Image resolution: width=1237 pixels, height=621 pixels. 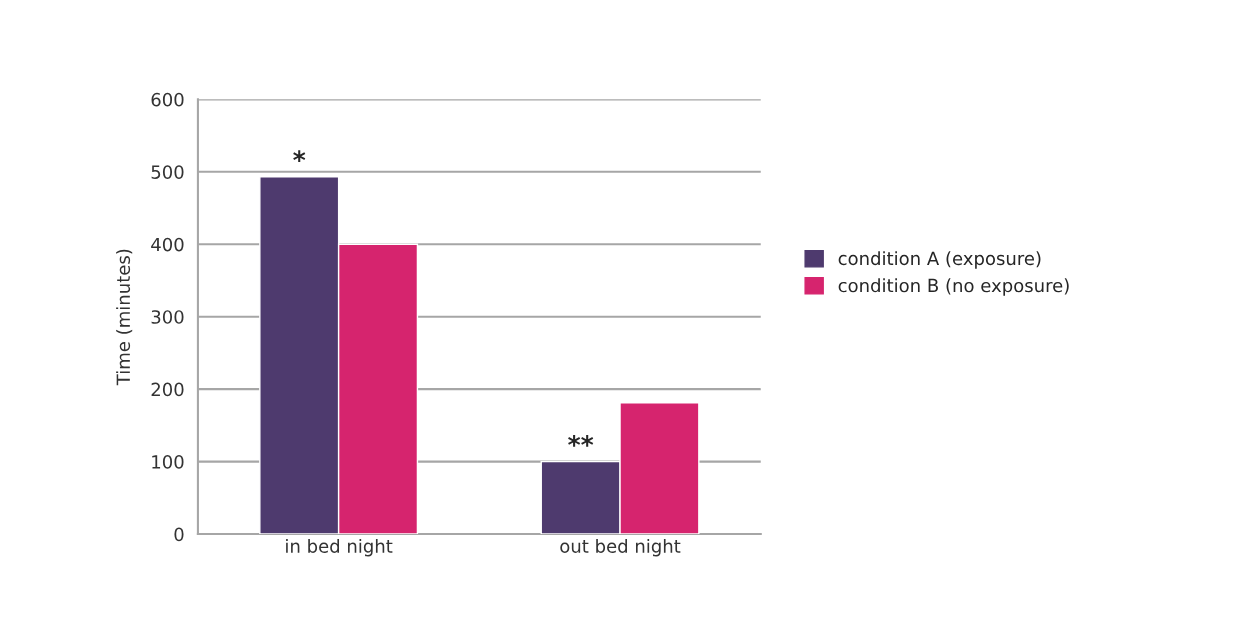 What do you see at coordinates (620, 547) in the screenshot?
I see `x-tick-label: out bed night` at bounding box center [620, 547].